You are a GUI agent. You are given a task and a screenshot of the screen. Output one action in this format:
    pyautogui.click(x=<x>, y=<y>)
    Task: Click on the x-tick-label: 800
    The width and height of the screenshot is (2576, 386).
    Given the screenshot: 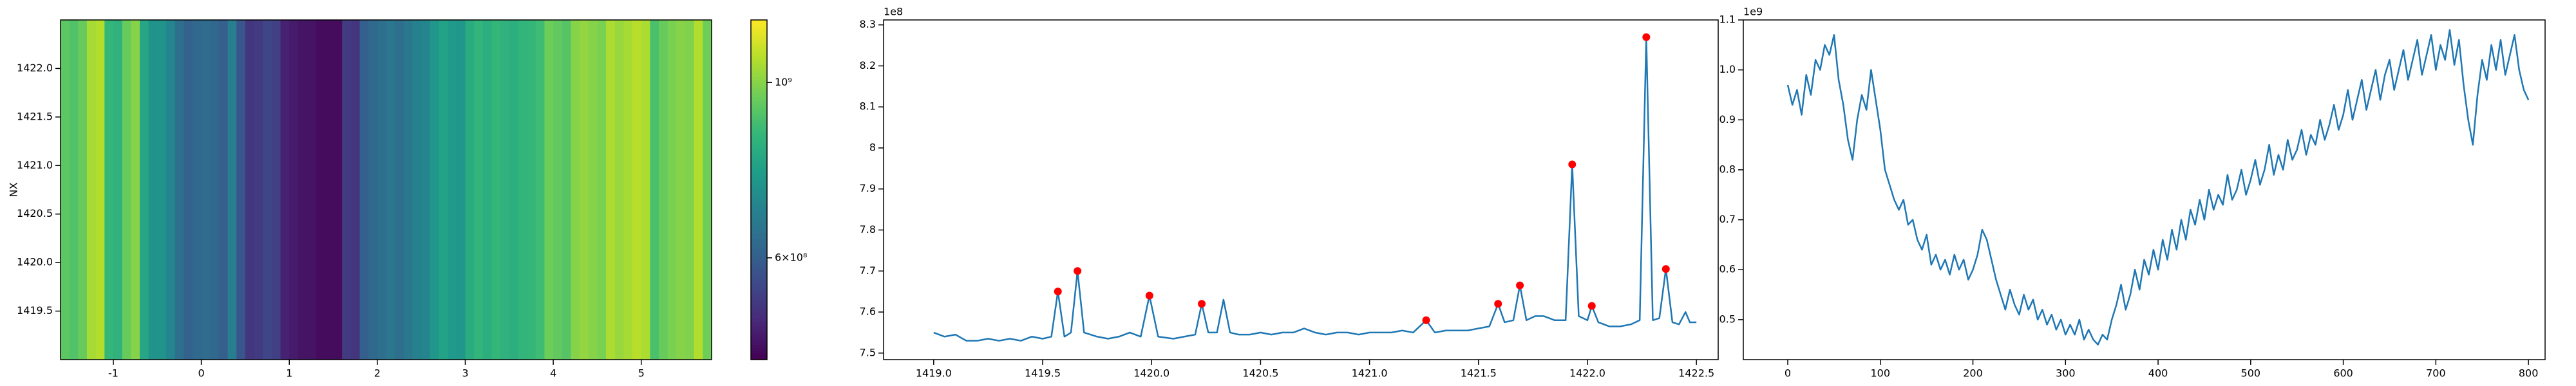 What is the action you would take?
    pyautogui.click(x=2529, y=373)
    